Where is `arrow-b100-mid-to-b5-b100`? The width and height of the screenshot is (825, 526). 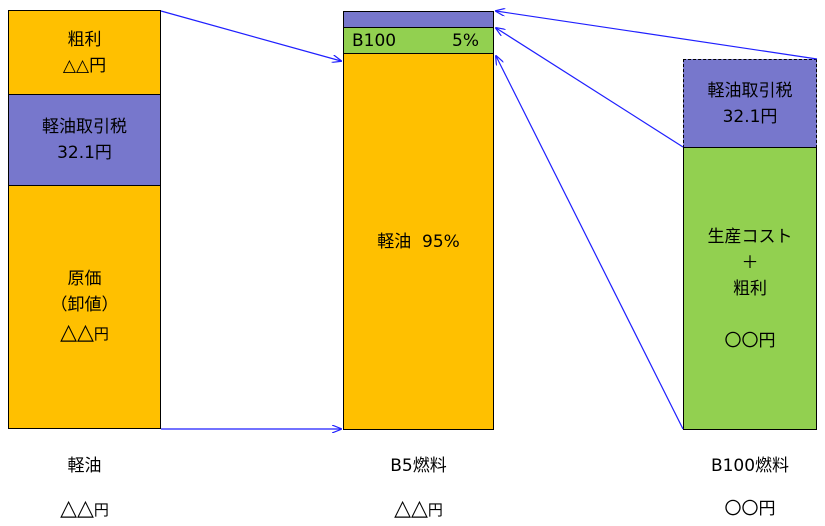
arrow-b100-mid-to-b5-b100 is located at coordinates (590, 88).